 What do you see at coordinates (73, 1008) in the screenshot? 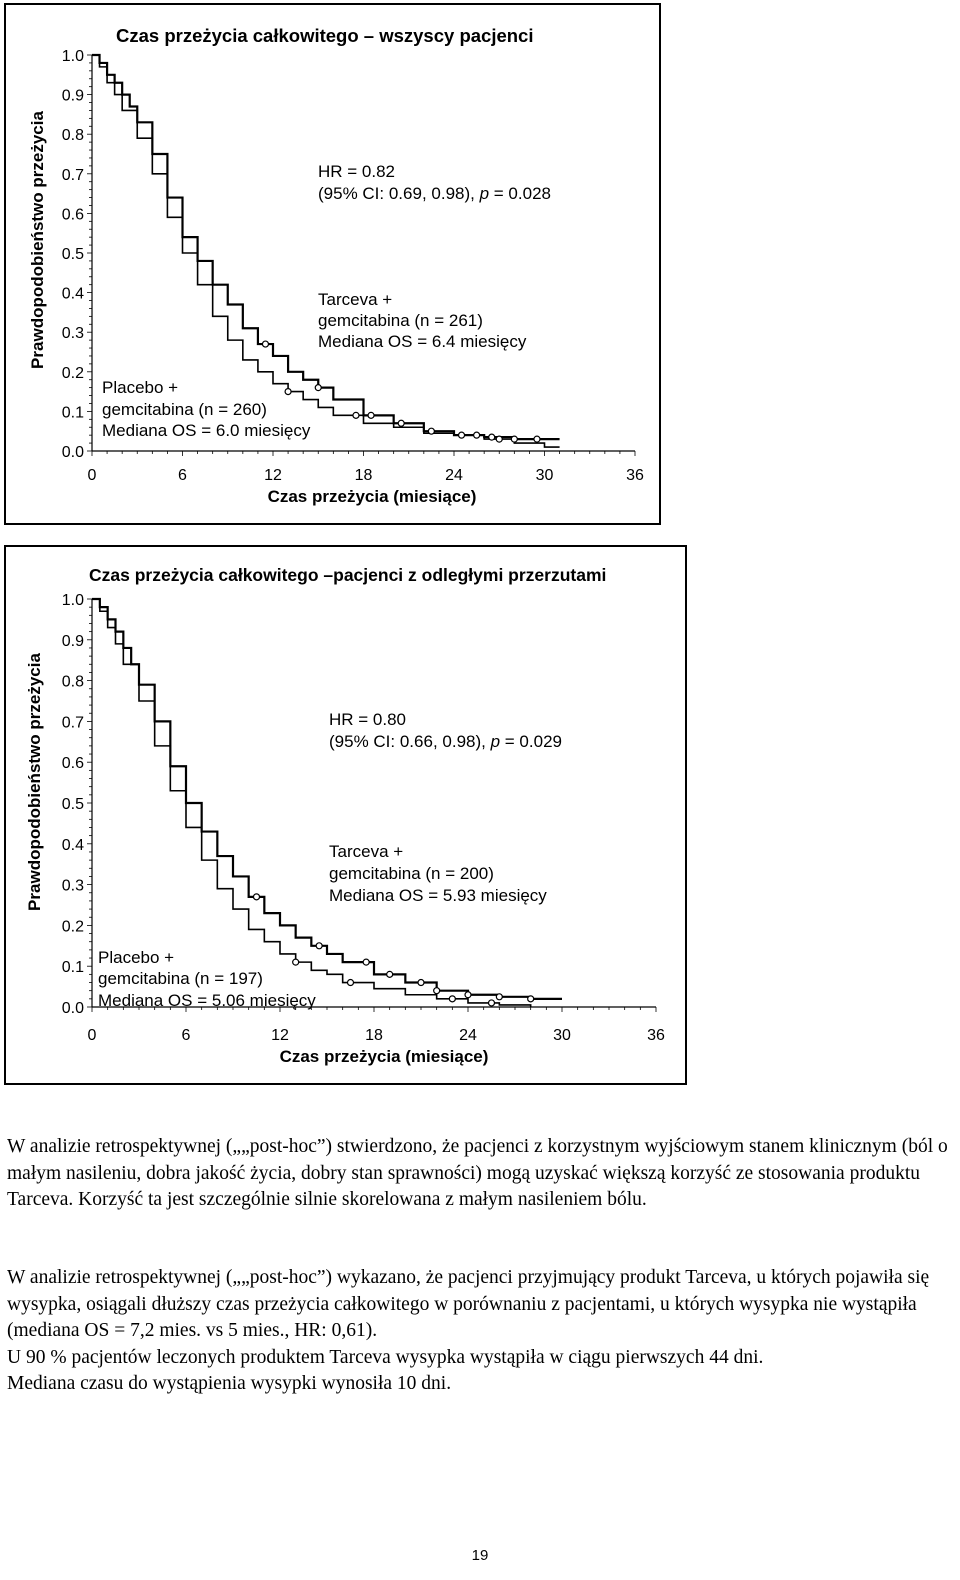
I see `y-tick-label: 0.0` at bounding box center [73, 1008].